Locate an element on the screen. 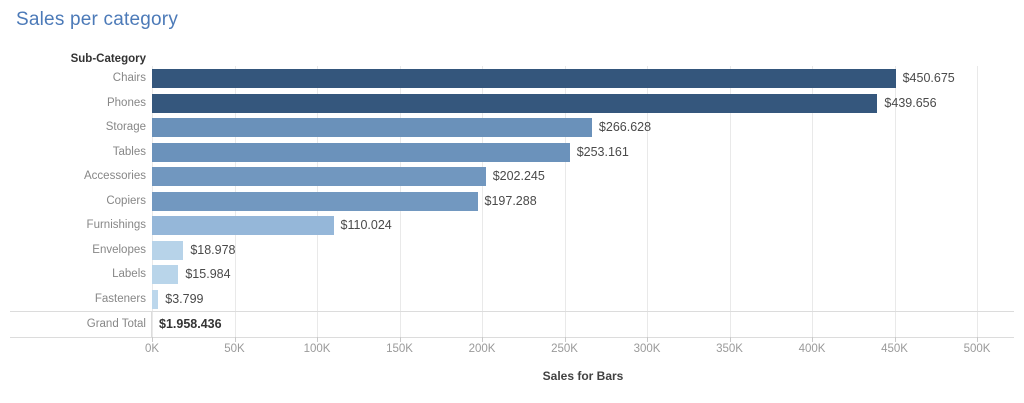  category-label: Chairs is located at coordinates (129, 78).